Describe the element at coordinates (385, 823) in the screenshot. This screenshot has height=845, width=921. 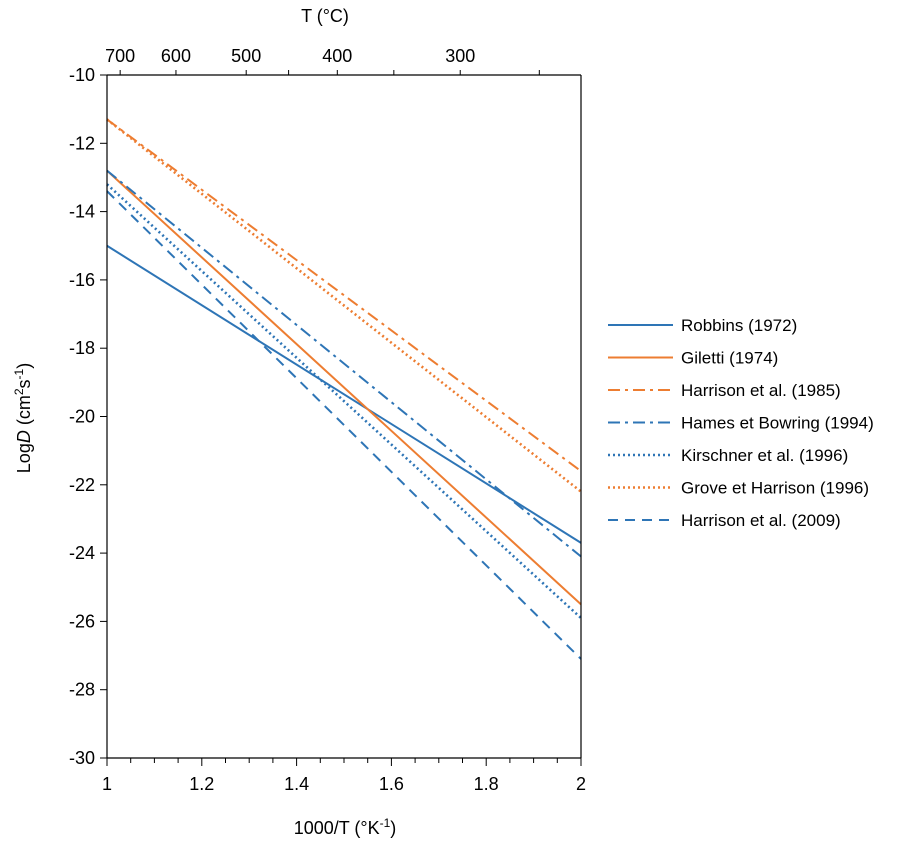
I see `x-axis-title-sup: -1` at that location.